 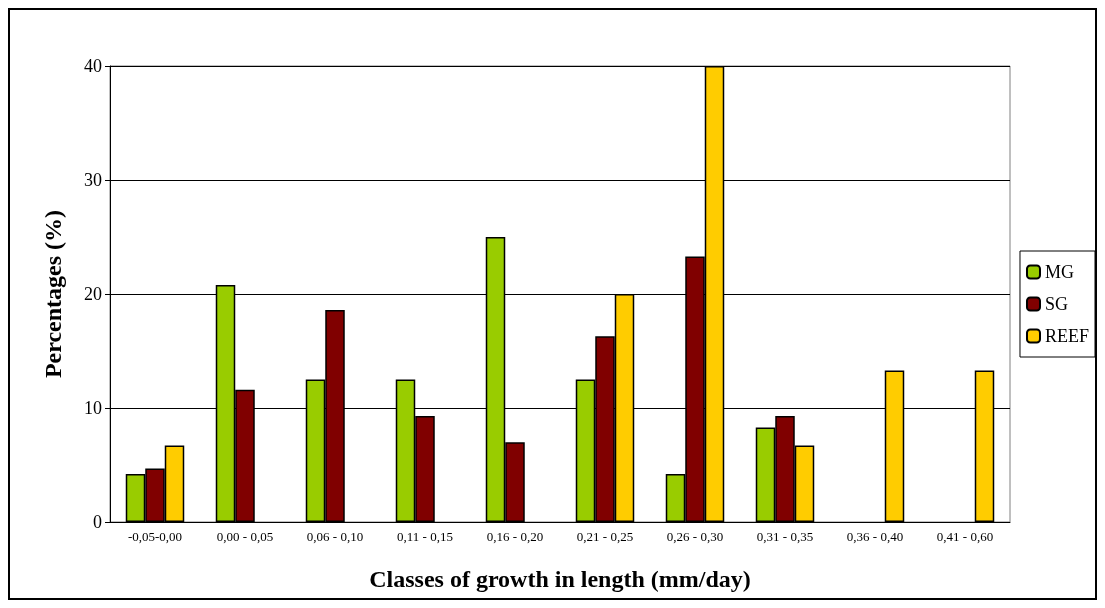 What do you see at coordinates (93, 294) in the screenshot?
I see `y-tick-label: 20` at bounding box center [93, 294].